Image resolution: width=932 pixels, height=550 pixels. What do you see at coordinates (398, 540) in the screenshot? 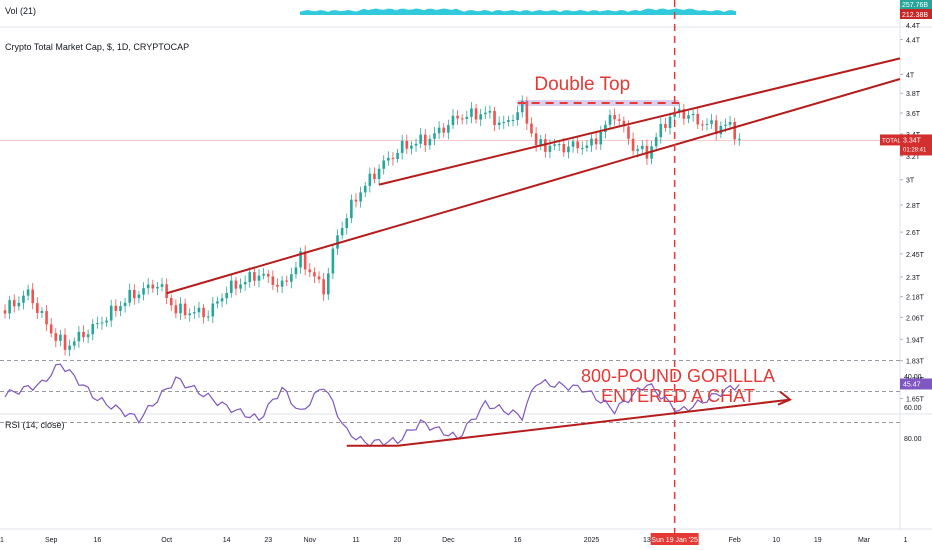
I see `x-tick-label: 20` at bounding box center [398, 540].